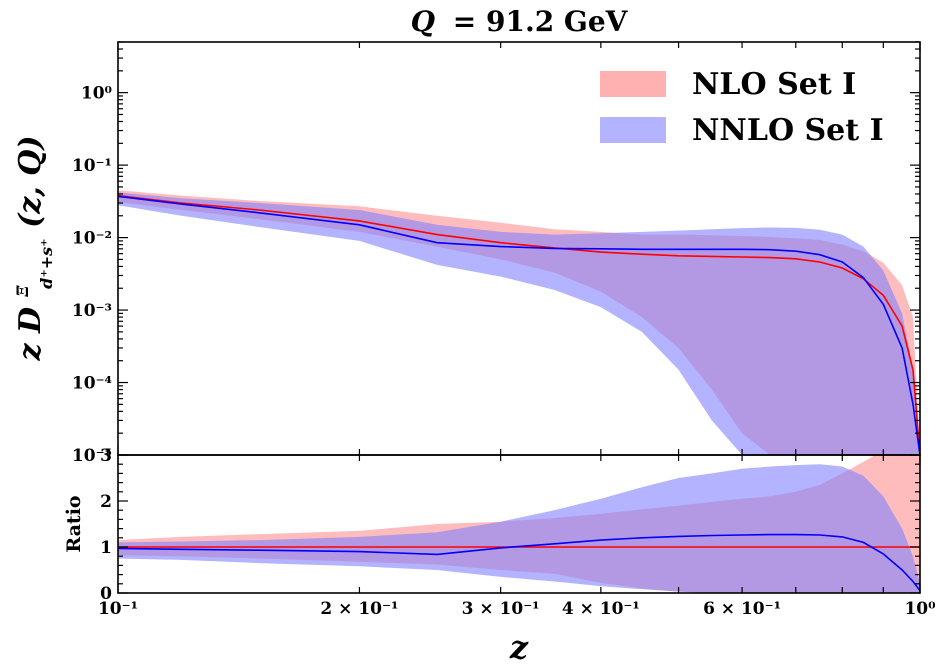  I want to click on legend: NLO Set I NNLO Set I, so click(742, 107).